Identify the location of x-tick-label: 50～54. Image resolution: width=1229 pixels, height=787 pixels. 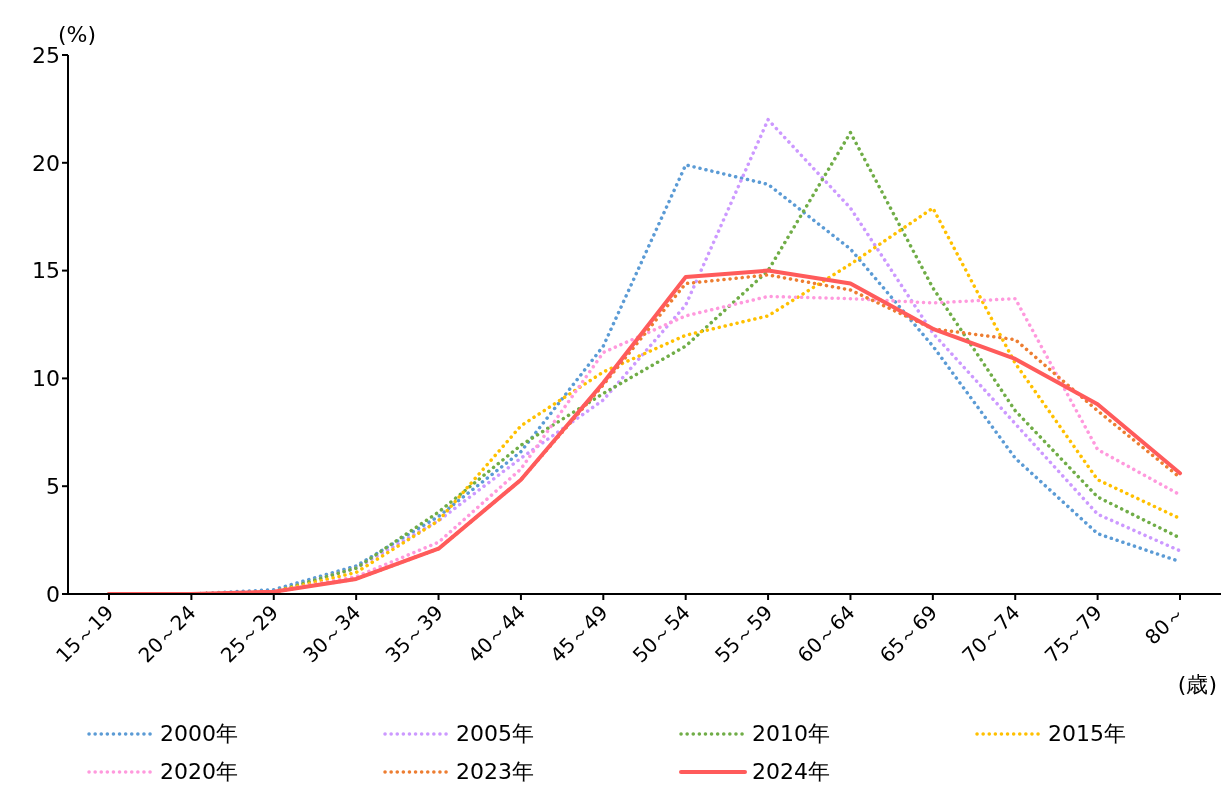
(661, 634).